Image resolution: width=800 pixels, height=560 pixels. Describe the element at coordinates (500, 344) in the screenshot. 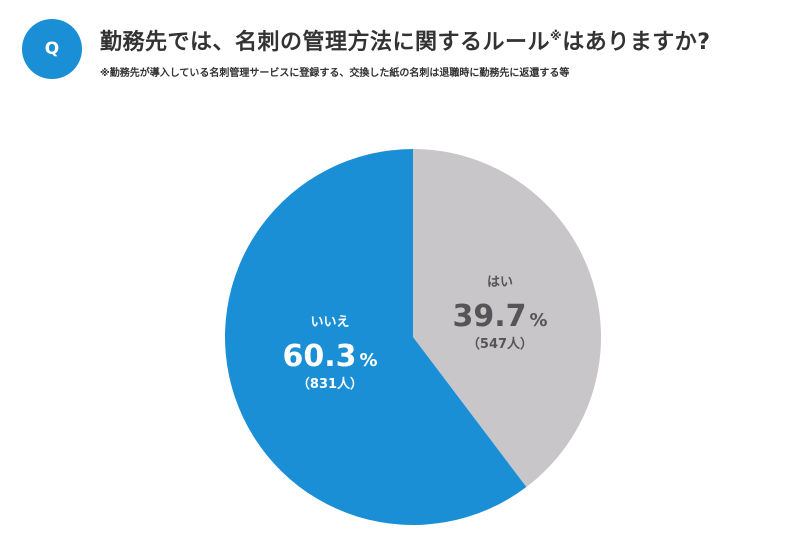

I see `slice-count-yes: （547人）` at that location.